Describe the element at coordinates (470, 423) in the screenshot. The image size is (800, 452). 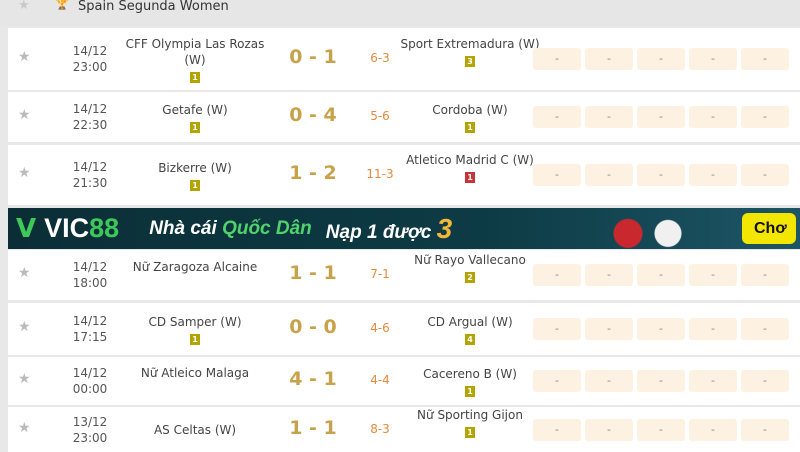
I see `away-team: Nữ Sporting Gijon 1` at that location.